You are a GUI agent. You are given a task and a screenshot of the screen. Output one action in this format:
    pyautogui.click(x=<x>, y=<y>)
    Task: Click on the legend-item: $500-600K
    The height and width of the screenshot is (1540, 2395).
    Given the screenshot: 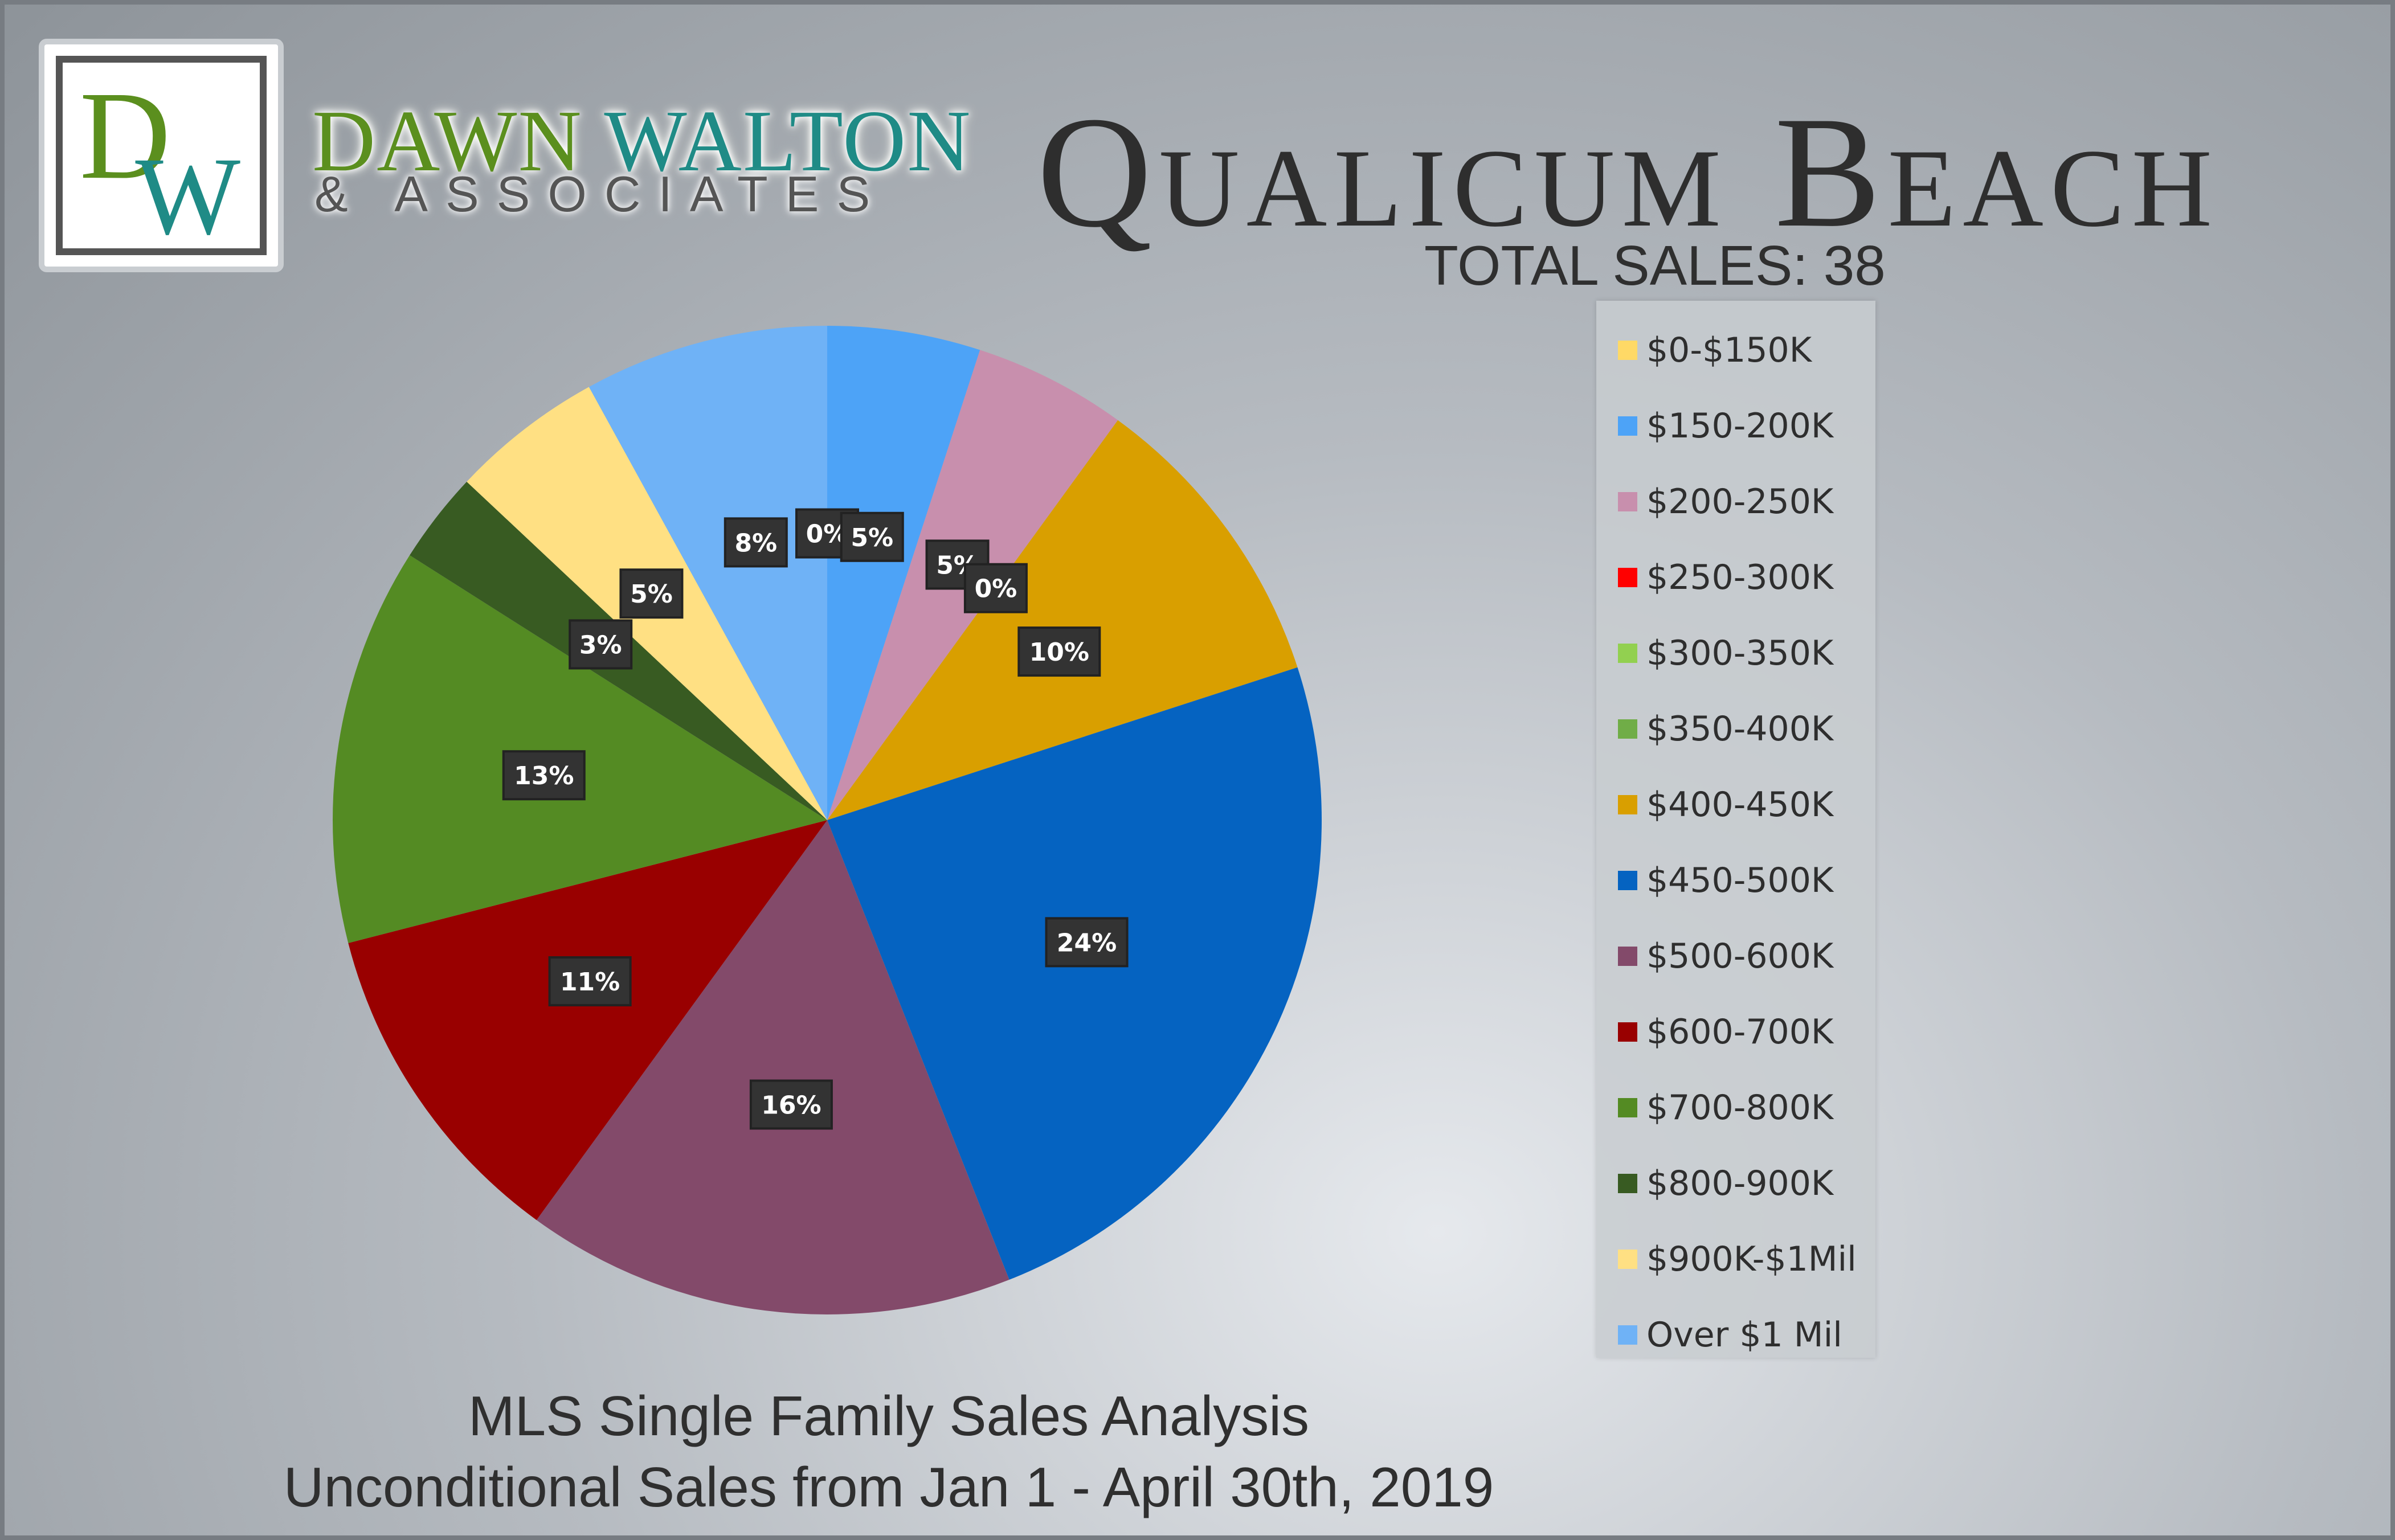 What is the action you would take?
    pyautogui.click(x=1714, y=956)
    